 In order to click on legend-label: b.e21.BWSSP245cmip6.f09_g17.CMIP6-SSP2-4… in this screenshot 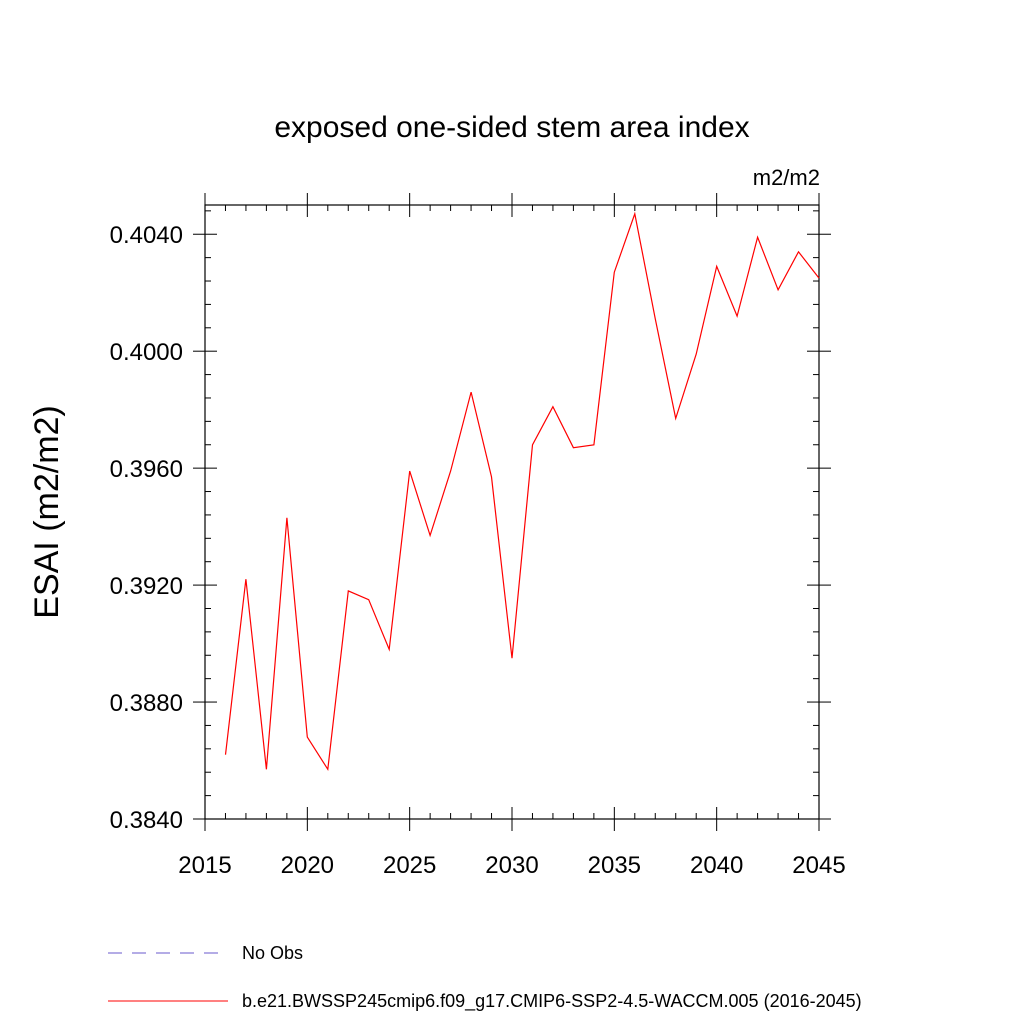, I will do `click(552, 1001)`.